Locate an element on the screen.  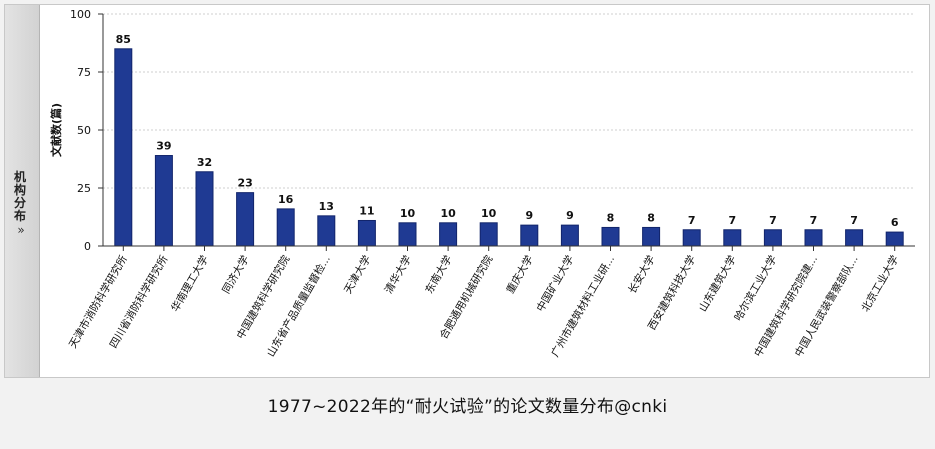
x-tick-label: 东南大学 is located at coordinates (438, 274).